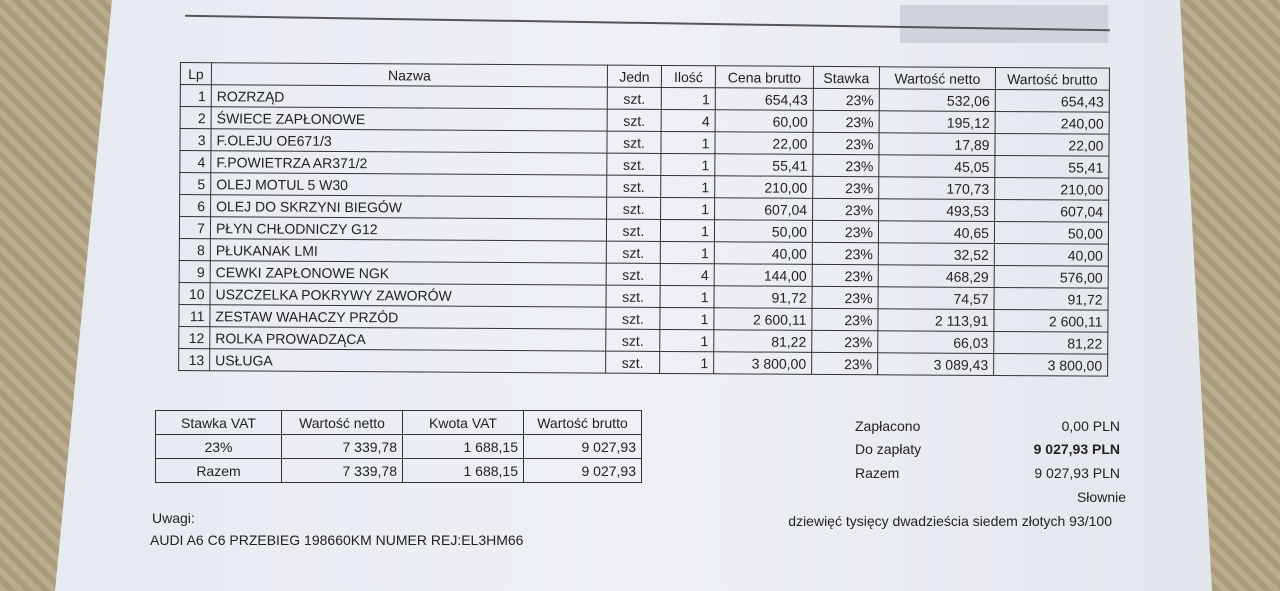 Image resolution: width=1280 pixels, height=591 pixels. Describe the element at coordinates (936, 188) in the screenshot. I see `table-cell: 170,73` at that location.